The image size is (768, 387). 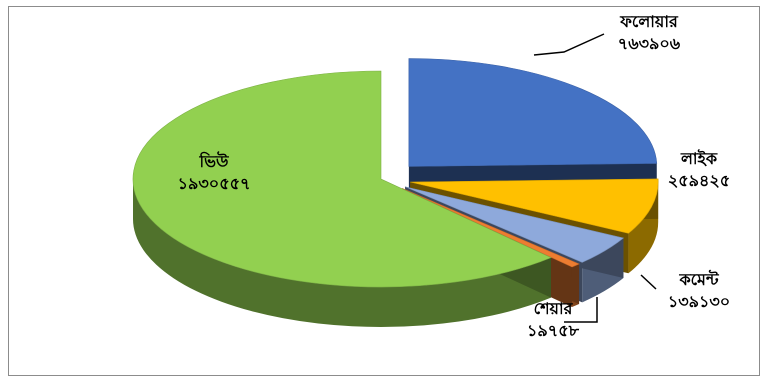 I want to click on slice-value-label-0: ৭৬৩৯০৬, so click(x=649, y=43).